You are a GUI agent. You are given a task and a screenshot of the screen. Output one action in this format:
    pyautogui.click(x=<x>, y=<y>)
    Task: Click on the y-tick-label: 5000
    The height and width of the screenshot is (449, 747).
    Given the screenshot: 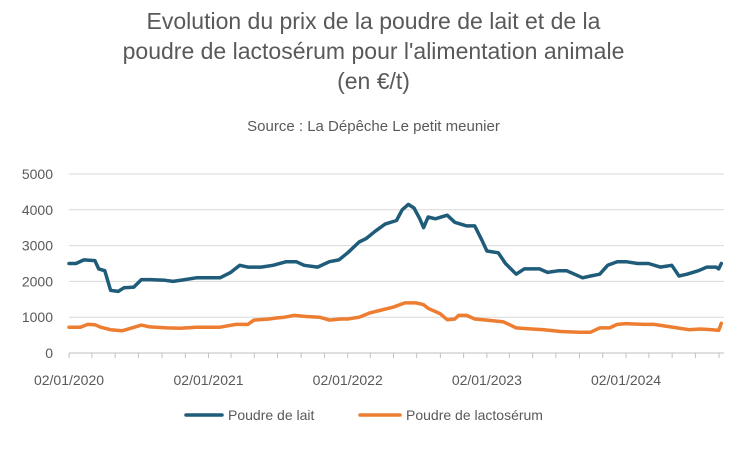 What is the action you would take?
    pyautogui.click(x=37, y=174)
    